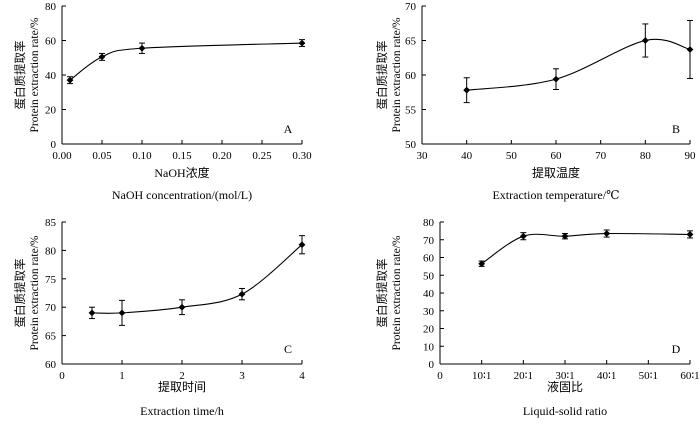 Image resolution: width=700 pixels, height=425 pixels. Describe the element at coordinates (186, 61) in the screenshot. I see `panel-a-series-line` at that location.